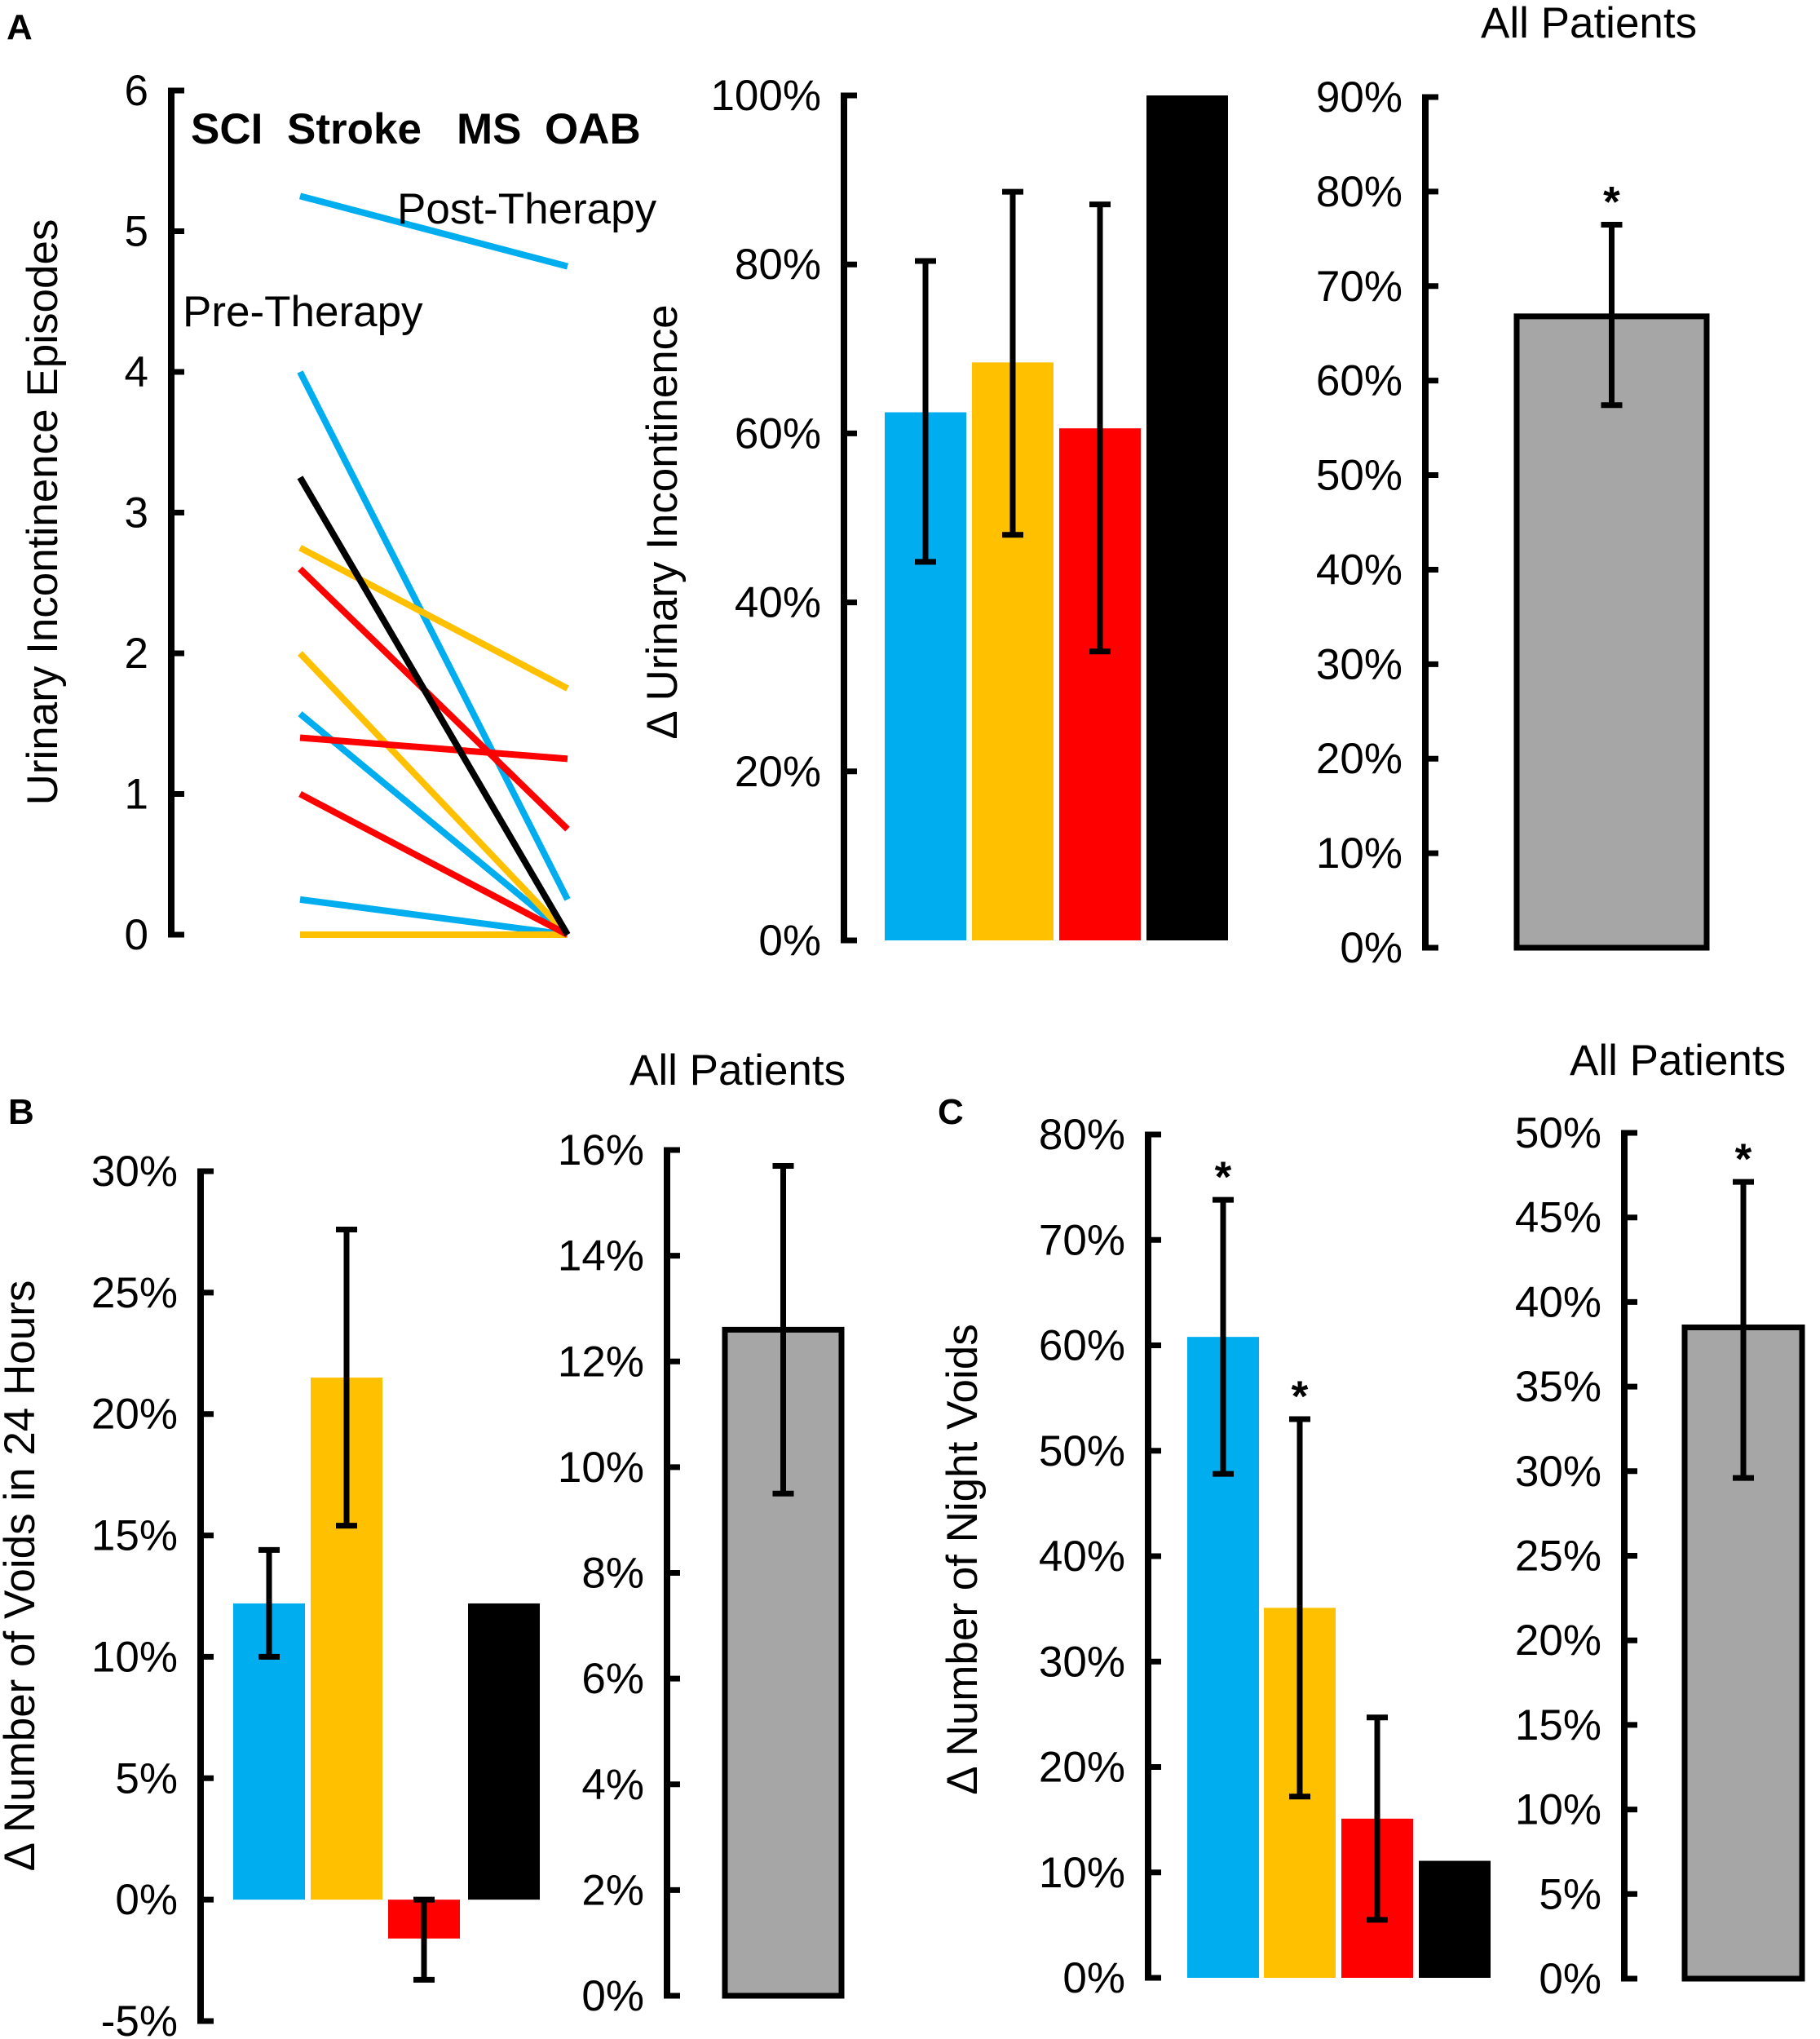  What do you see at coordinates (527, 209) in the screenshot?
I see `post-therapy-label: Post-Therapy` at bounding box center [527, 209].